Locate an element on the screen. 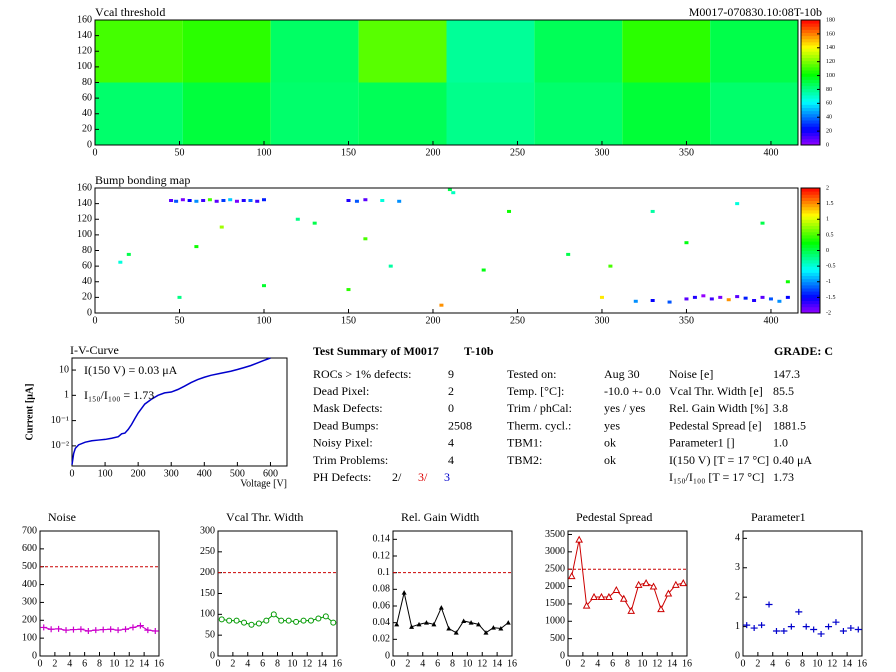 Image resolution: width=896 pixels, height=672 pixels. y-tick-label: 2 is located at coordinates (737, 596).